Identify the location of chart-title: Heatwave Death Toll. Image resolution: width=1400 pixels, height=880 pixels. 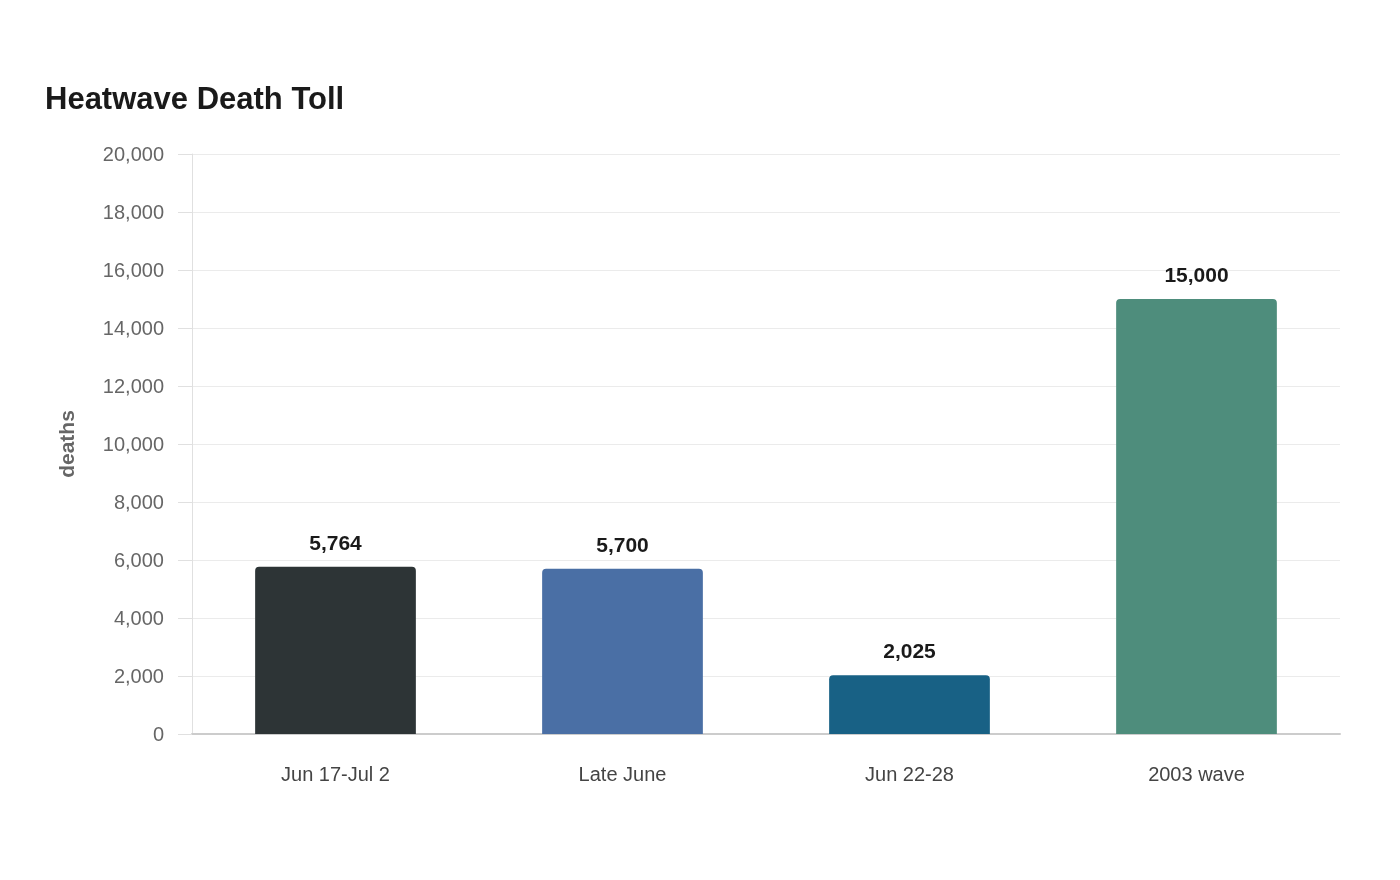
(195, 98).